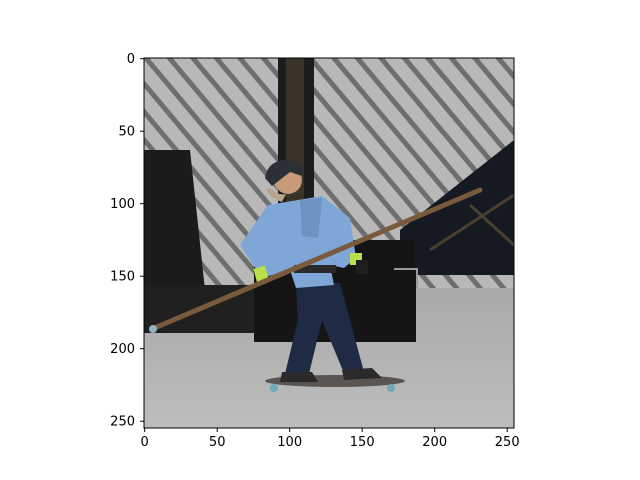  What do you see at coordinates (284, 172) in the screenshot?
I see `helmet` at bounding box center [284, 172].